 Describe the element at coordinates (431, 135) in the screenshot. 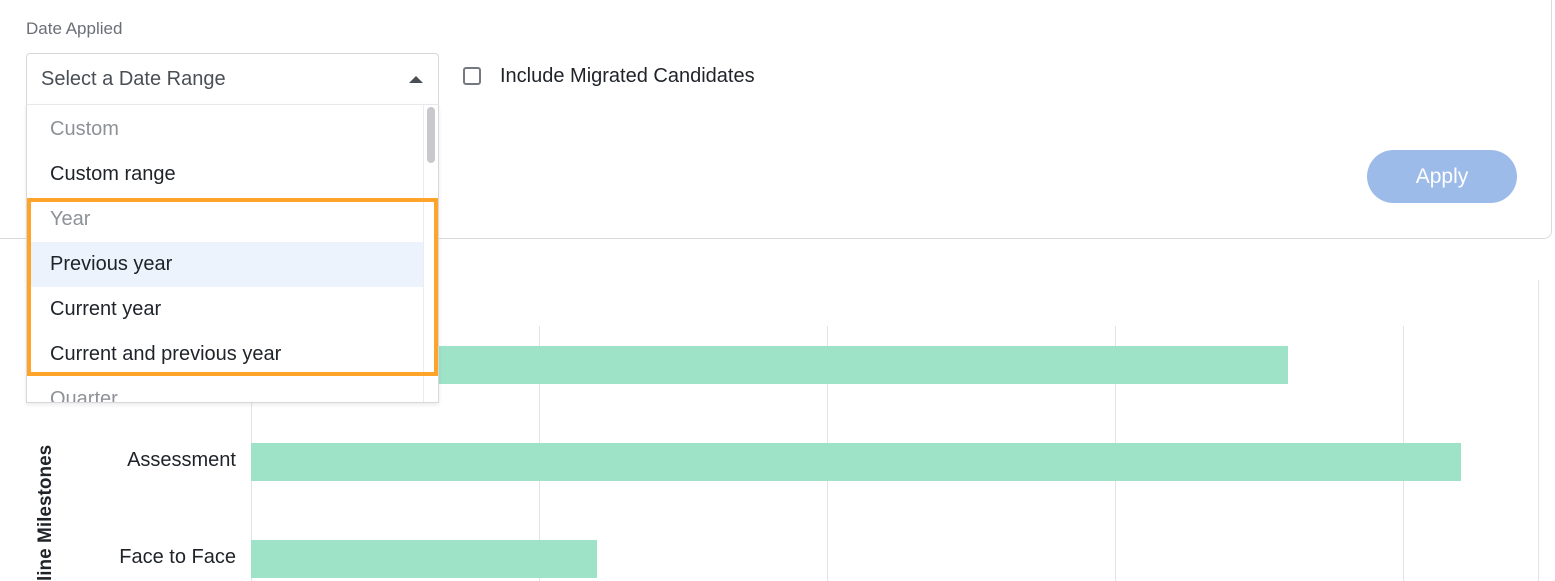

I see `dropdown-scroll-thumb` at that location.